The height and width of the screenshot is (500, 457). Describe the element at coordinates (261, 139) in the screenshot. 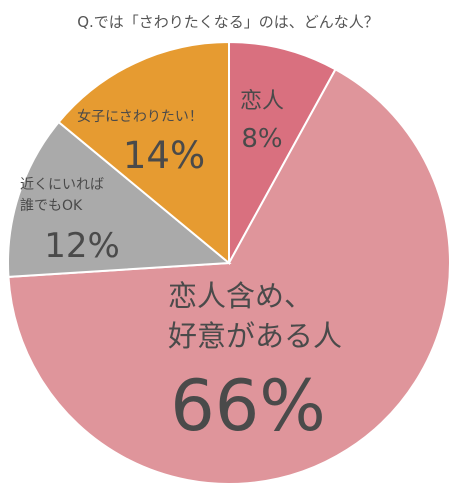

I see `slice-value-koibito: 8%` at that location.